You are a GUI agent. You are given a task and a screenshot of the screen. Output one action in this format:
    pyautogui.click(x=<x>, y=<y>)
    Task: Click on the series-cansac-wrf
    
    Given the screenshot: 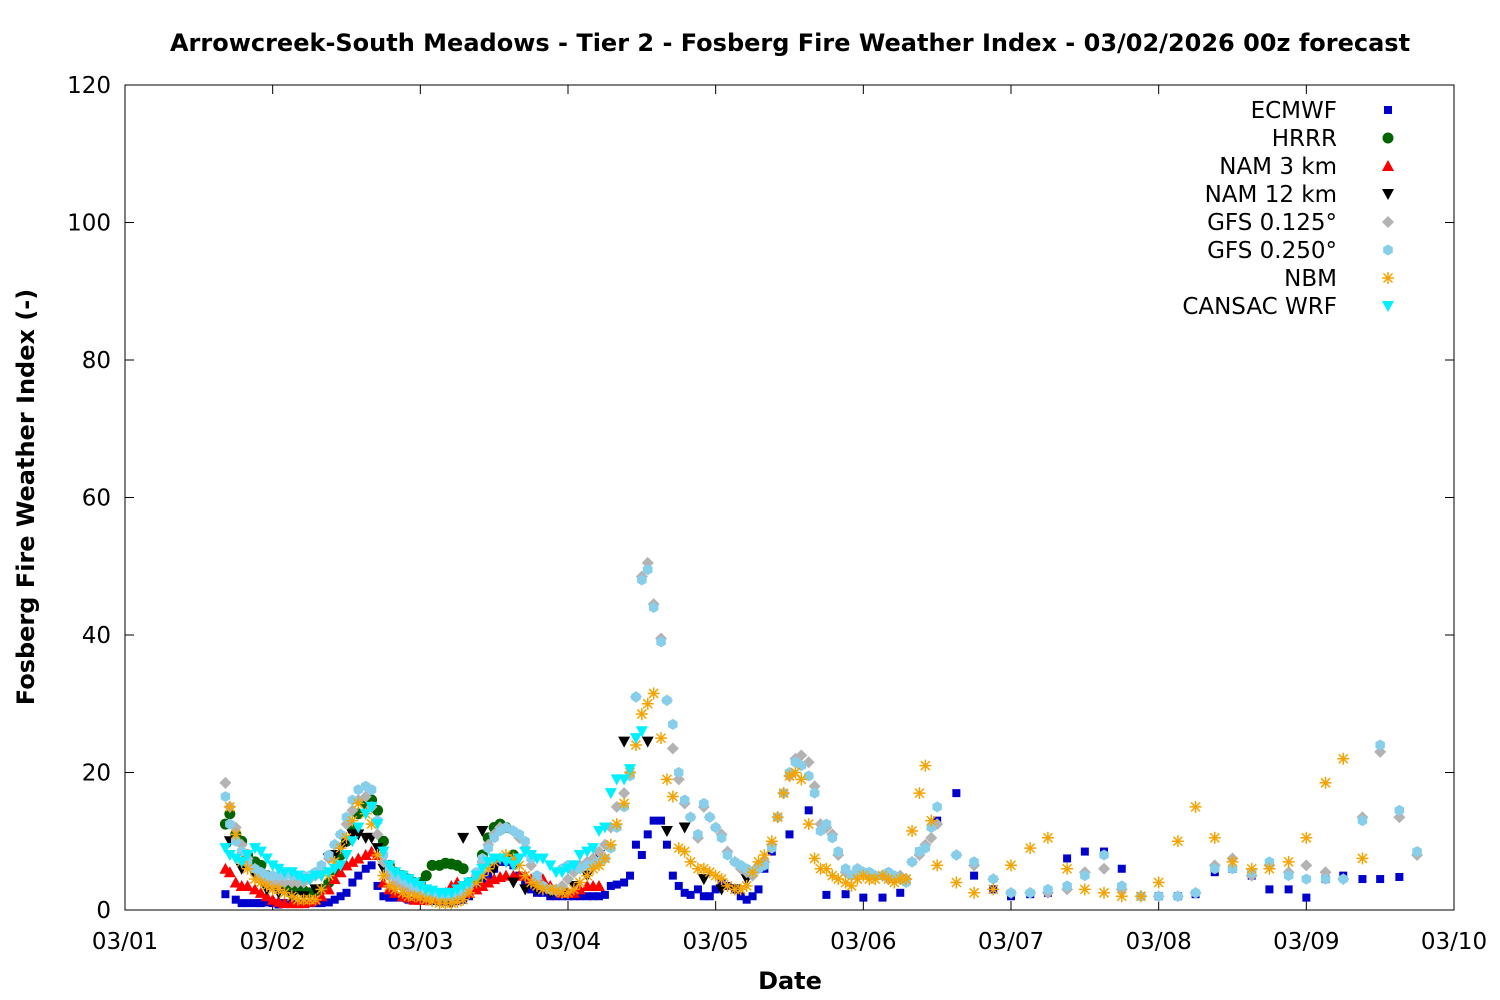 What is the action you would take?
    pyautogui.click(x=433, y=812)
    